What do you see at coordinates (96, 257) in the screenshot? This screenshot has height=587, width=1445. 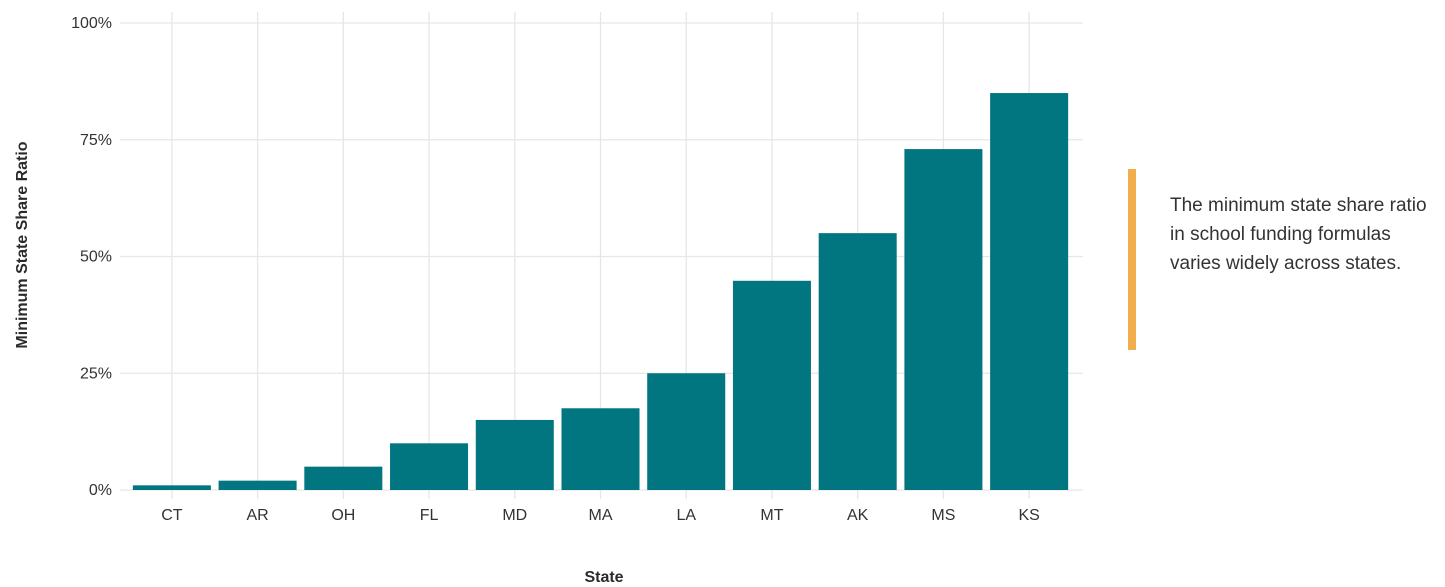 I see `y-tick-label: 50%` at bounding box center [96, 257].